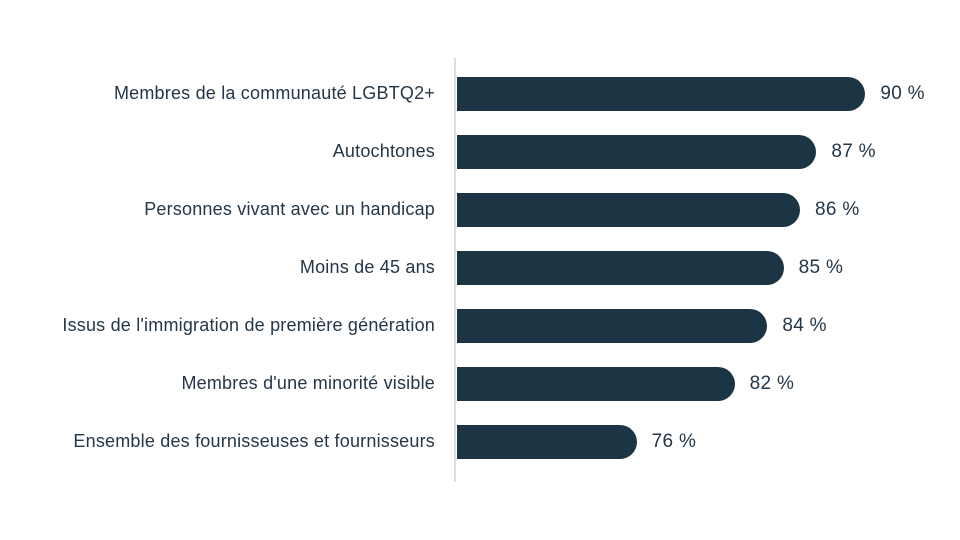 Image resolution: width=960 pixels, height=540 pixels. I want to click on bar-track: 86 %, so click(708, 210).